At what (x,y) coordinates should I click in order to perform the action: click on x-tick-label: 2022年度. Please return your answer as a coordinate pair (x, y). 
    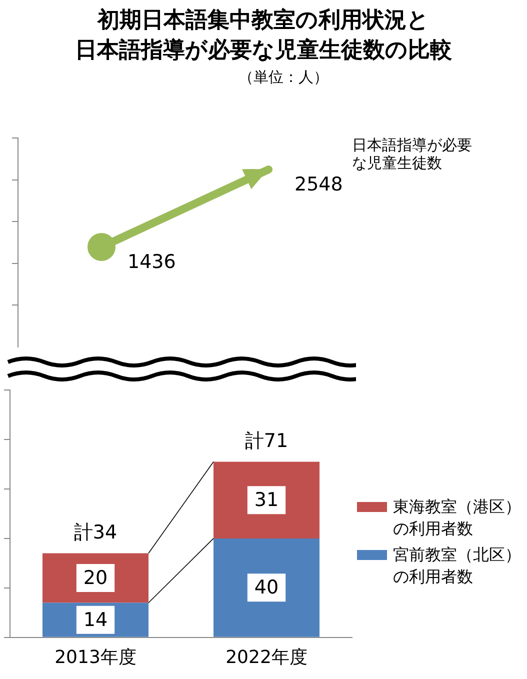
    Looking at the image, I should click on (267, 657).